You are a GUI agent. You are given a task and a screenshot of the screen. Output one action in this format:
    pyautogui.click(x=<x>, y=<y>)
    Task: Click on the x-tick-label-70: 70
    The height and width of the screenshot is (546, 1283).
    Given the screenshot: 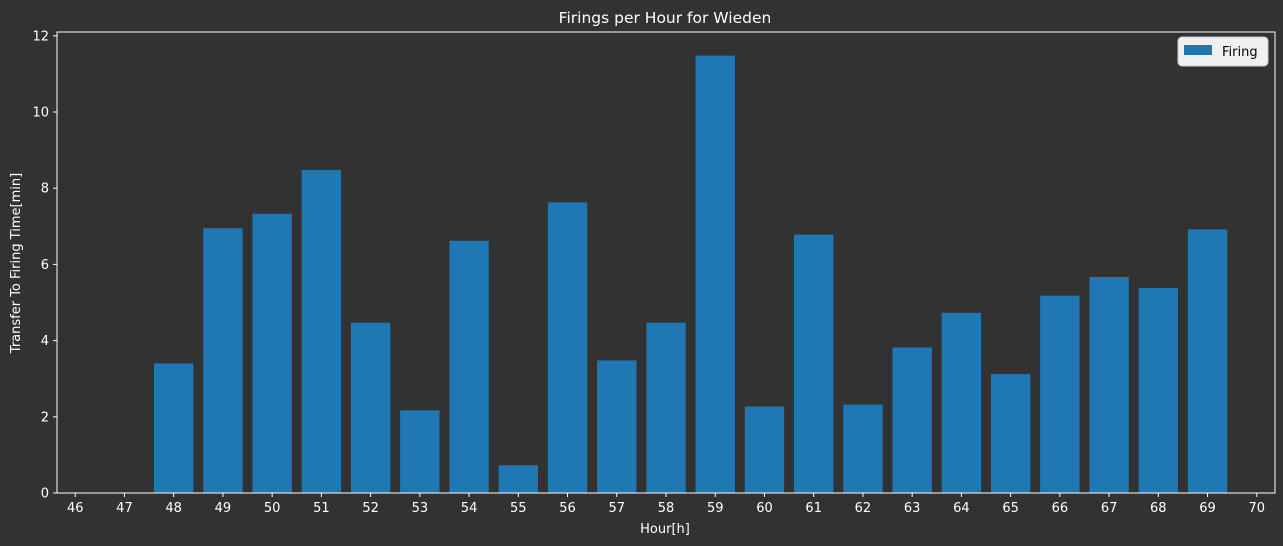 What is the action you would take?
    pyautogui.click(x=1257, y=508)
    